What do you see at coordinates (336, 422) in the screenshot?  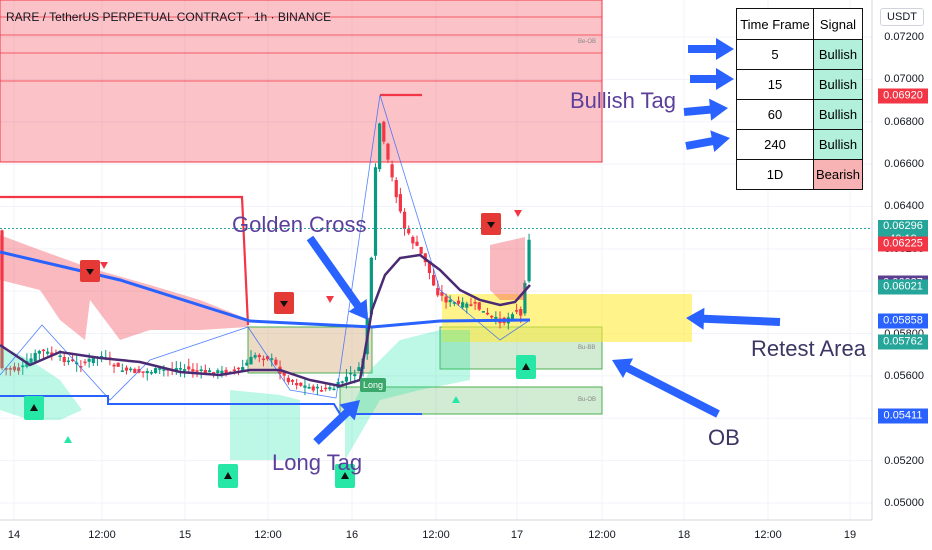 I see `arrow-long-tag-icon` at bounding box center [336, 422].